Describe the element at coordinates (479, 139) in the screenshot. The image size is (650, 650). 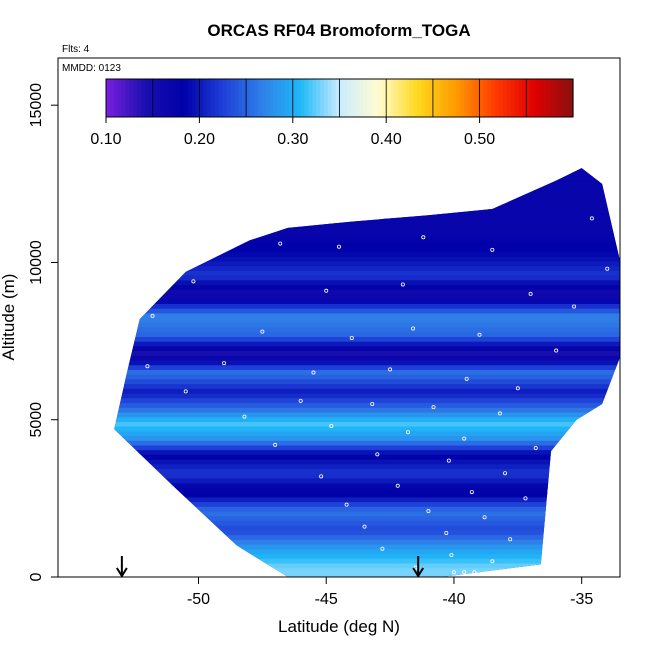
I see `colorbar-tick-label: 0.50` at that location.